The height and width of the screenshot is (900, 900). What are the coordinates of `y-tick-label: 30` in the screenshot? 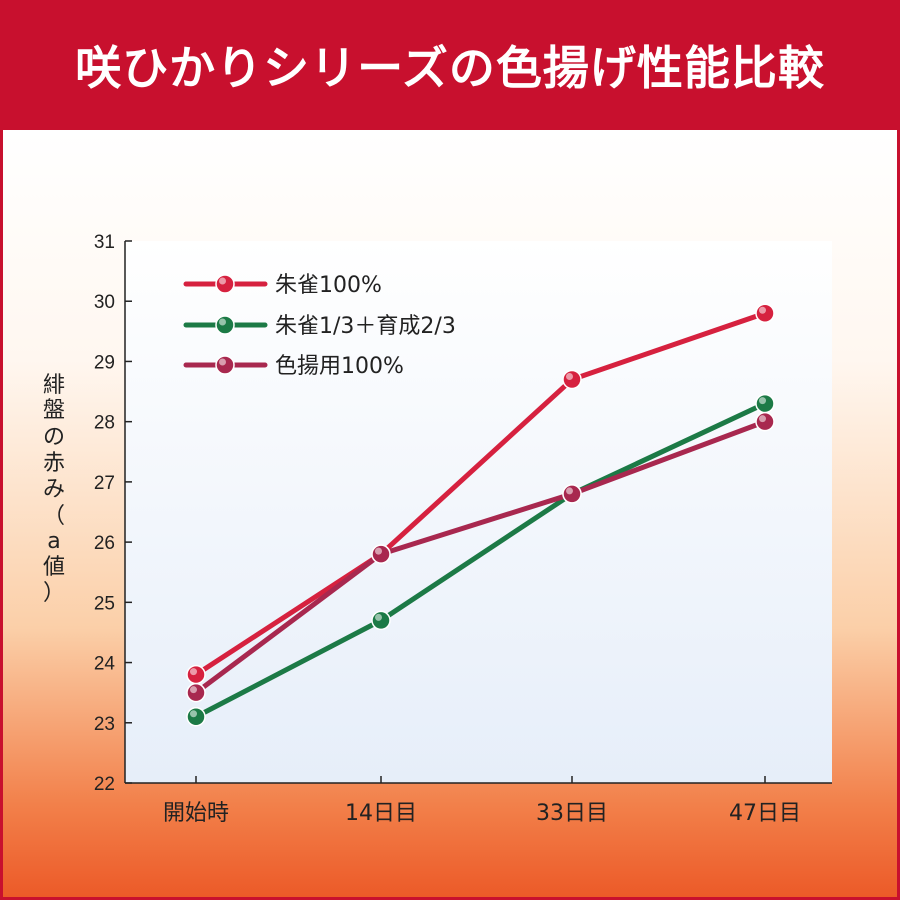 It's located at (104, 302).